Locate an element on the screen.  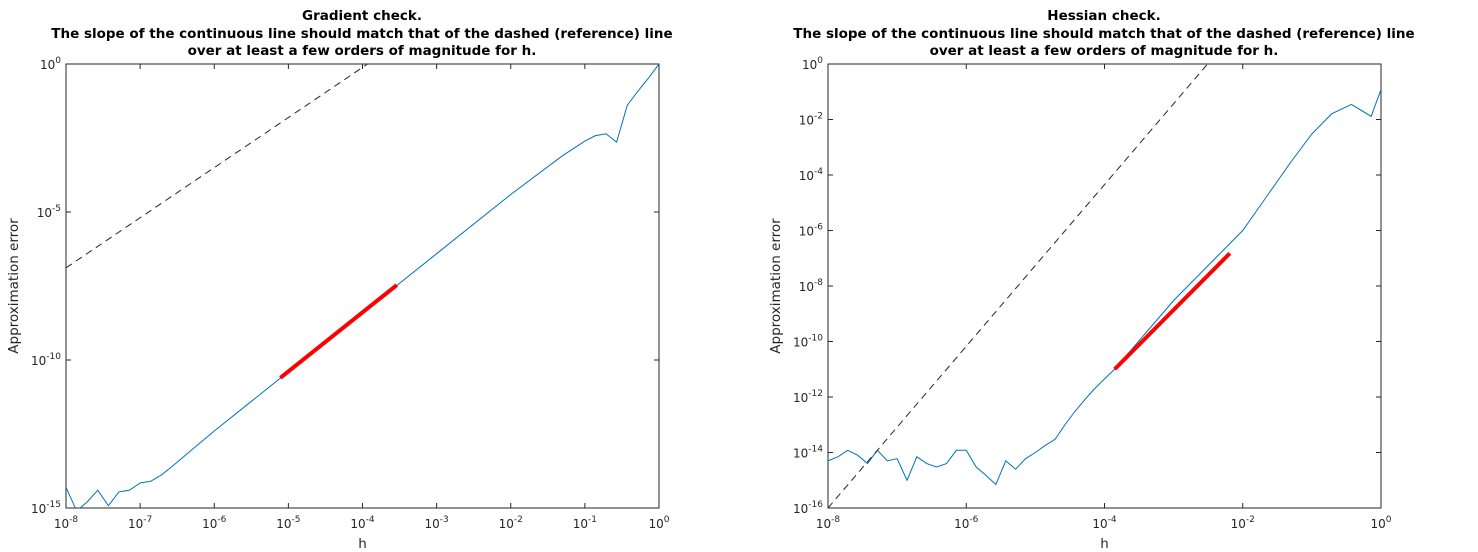
y-tick-label: 10⁻¹² is located at coordinates (808, 397).